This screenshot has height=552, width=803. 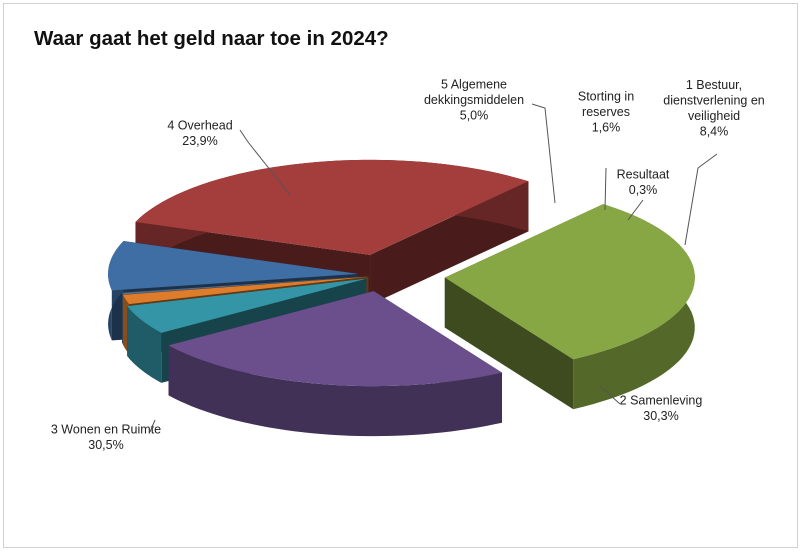 What do you see at coordinates (199, 133) in the screenshot?
I see `slice-label-4: 4 Overhead 23,9%` at bounding box center [199, 133].